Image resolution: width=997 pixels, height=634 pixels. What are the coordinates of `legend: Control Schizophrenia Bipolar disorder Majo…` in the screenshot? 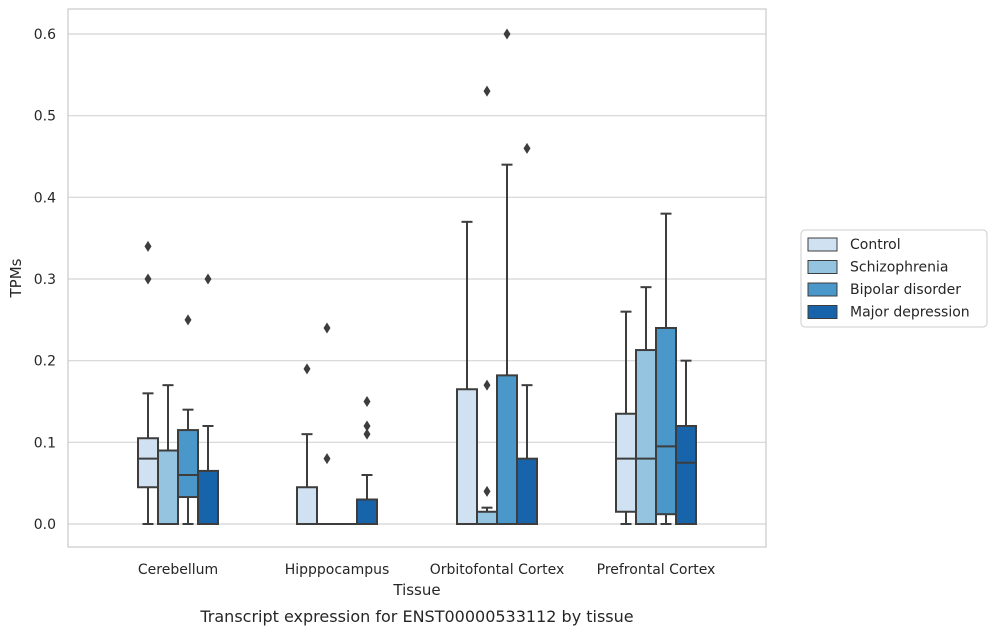 It's located at (894, 278).